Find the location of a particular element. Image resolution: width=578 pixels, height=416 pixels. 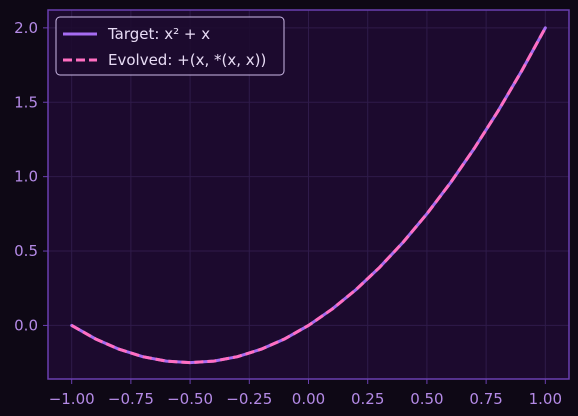

y-tick-label-4: 2.0 is located at coordinates (26, 28).